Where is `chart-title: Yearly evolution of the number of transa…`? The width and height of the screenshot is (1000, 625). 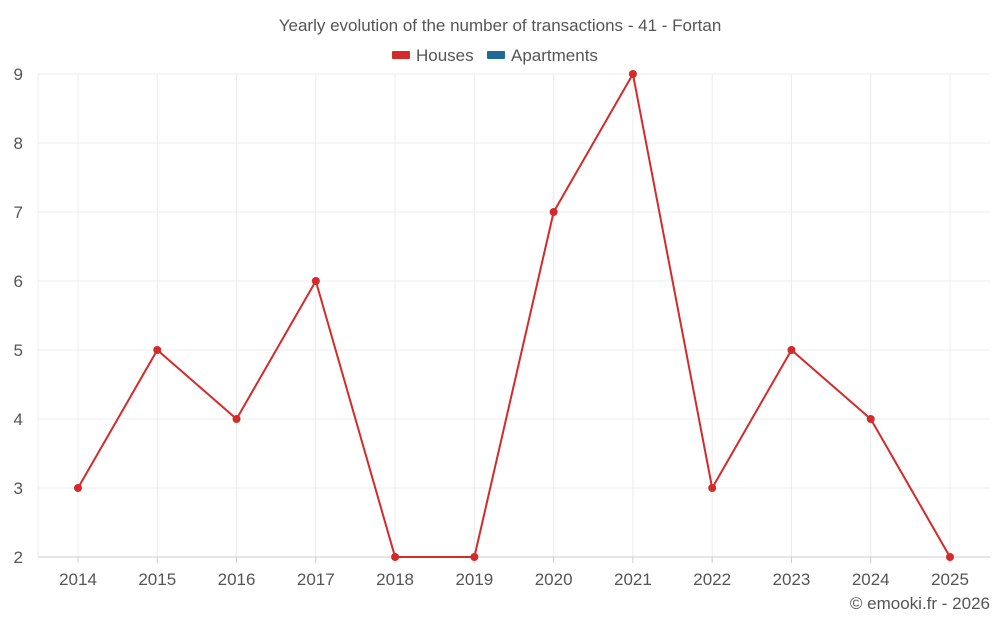 chart-title: Yearly evolution of the number of transa… is located at coordinates (500, 25).